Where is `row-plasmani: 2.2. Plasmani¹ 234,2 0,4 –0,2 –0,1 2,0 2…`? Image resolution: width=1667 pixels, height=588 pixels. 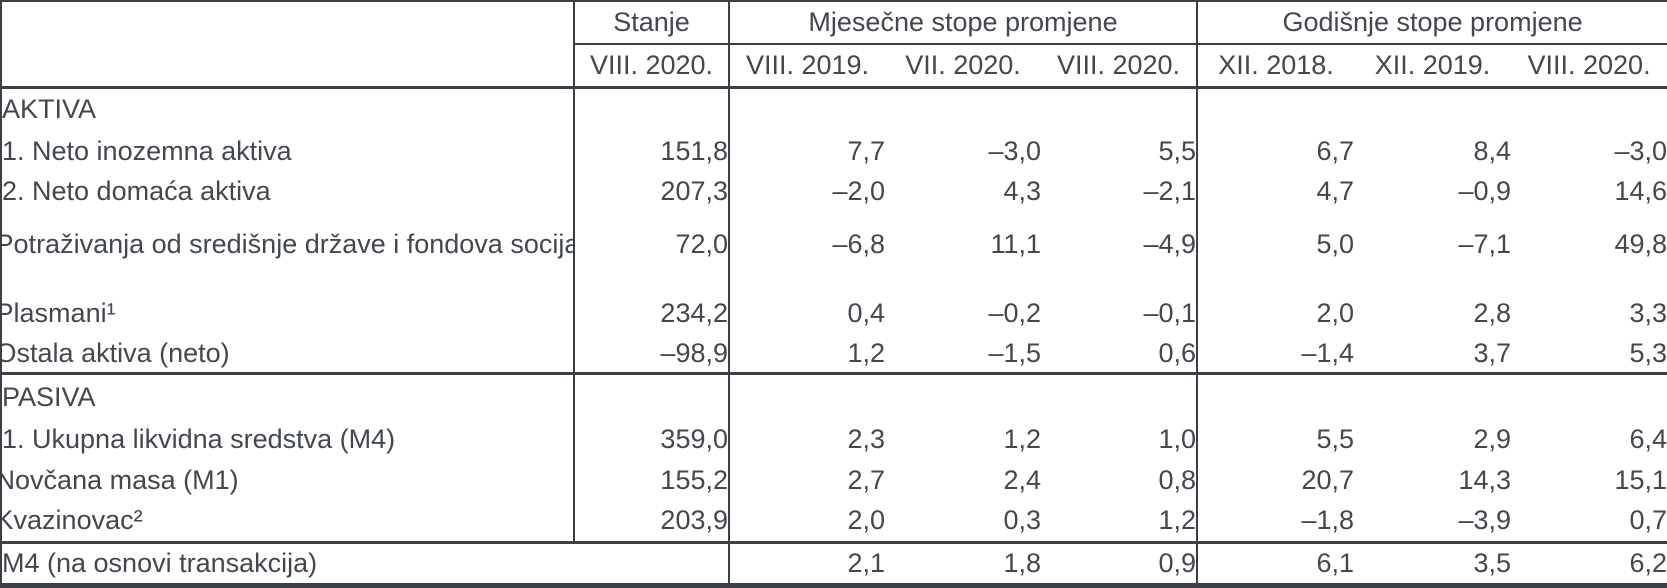
row-plasmani: 2.2. Plasmani¹ 234,2 0,4 –0,2 –0,1 2,0 2… is located at coordinates (834, 313).